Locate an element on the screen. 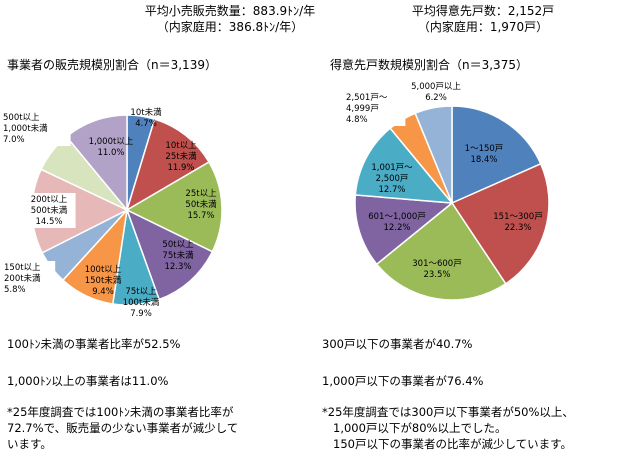 Image resolution: width=643 pixels, height=458 pixels. right-slice-value-6: 6.2% is located at coordinates (436, 98).